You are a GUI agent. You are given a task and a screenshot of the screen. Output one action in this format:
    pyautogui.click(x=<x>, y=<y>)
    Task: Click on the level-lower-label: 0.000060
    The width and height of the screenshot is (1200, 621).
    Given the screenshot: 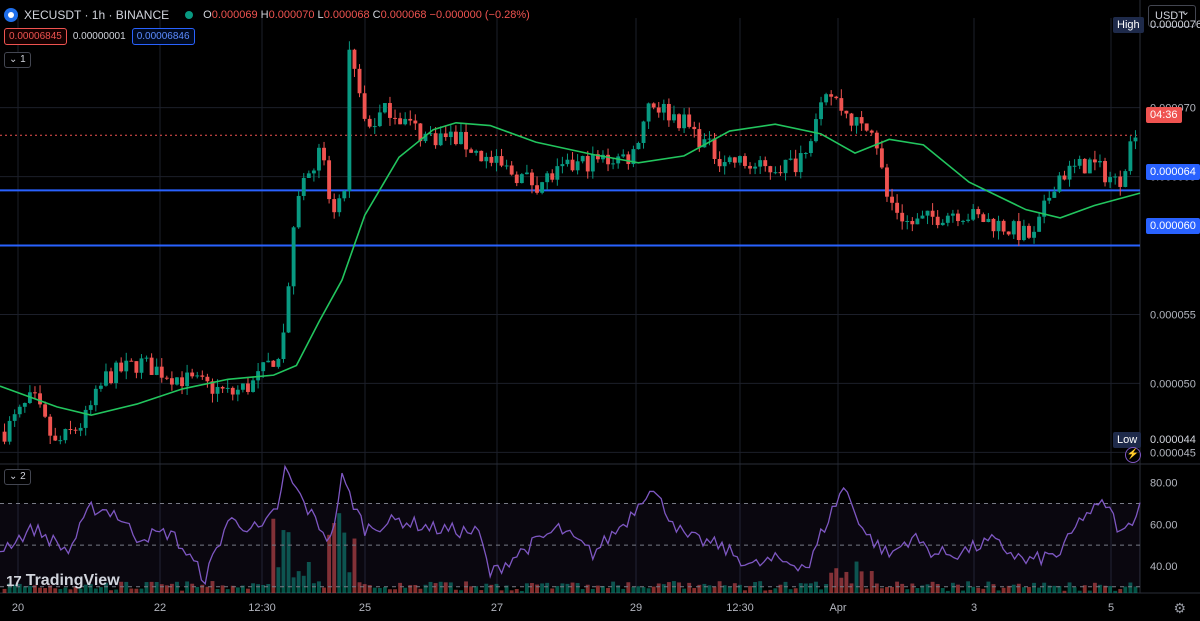 What is the action you would take?
    pyautogui.click(x=1173, y=226)
    